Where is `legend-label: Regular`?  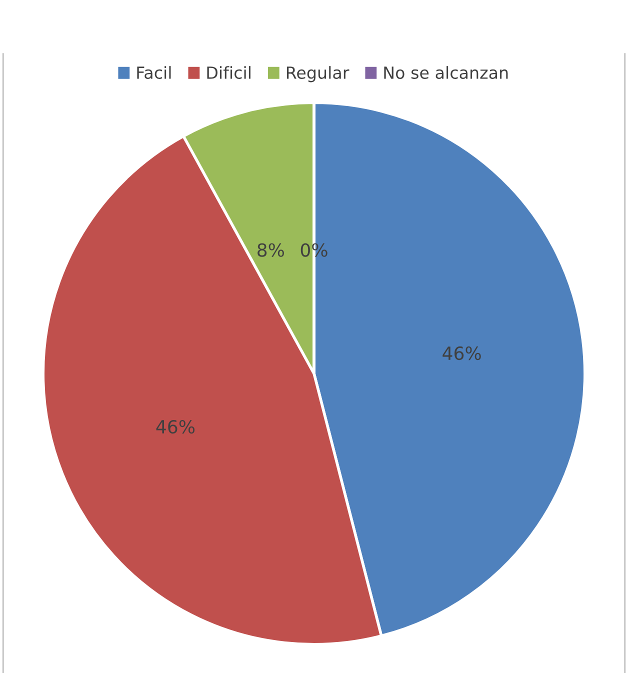 legend-label: Regular is located at coordinates (318, 74).